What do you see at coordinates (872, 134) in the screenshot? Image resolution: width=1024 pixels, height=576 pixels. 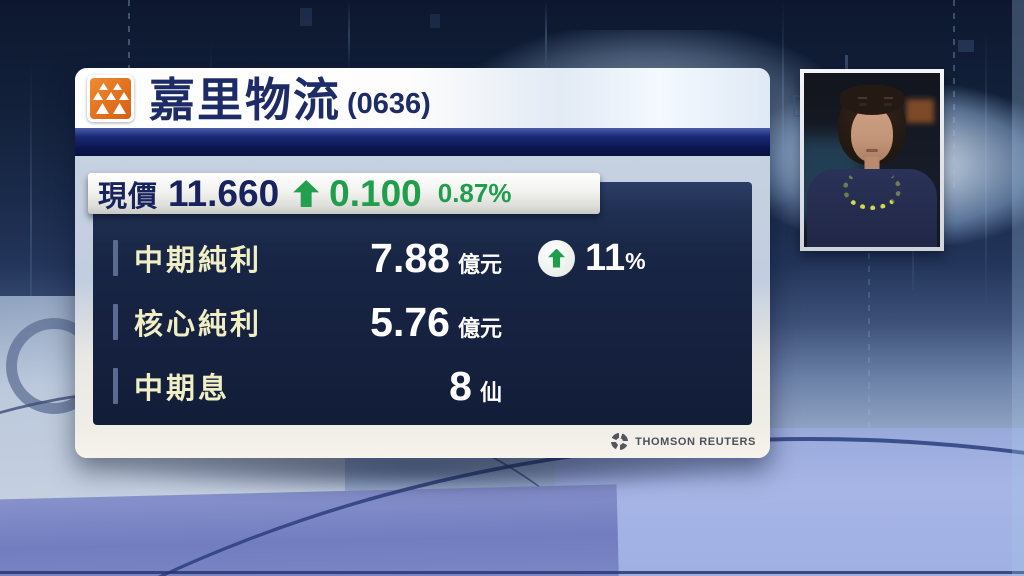 I see `presenter-face` at bounding box center [872, 134].